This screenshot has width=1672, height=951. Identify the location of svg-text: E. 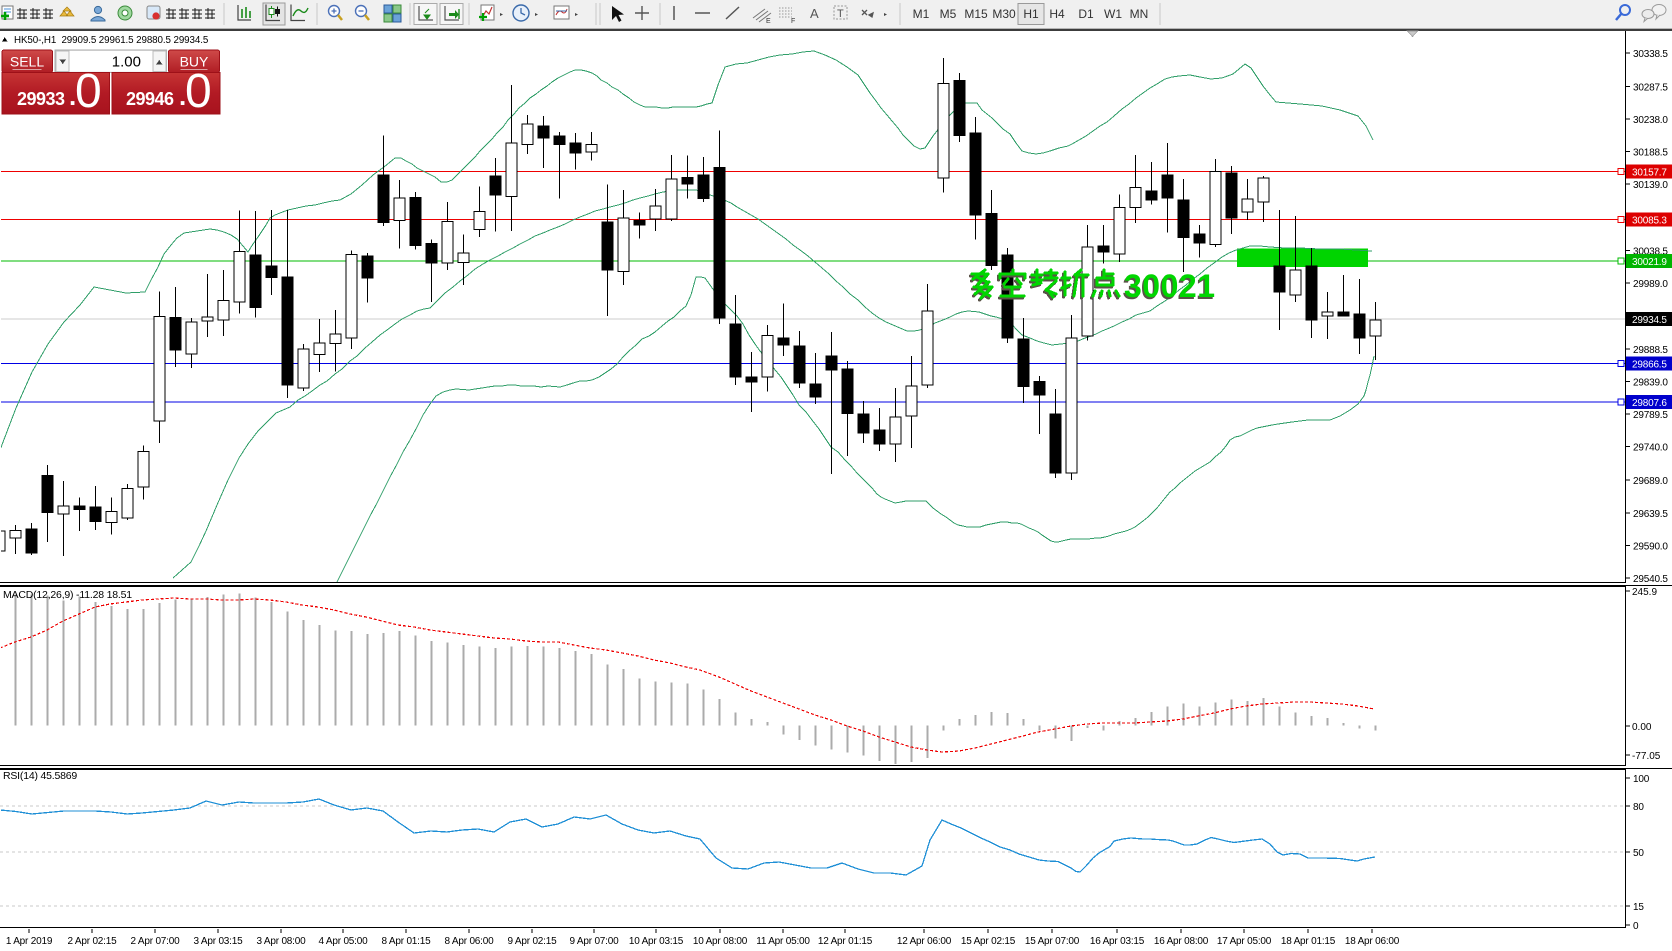
(768, 21).